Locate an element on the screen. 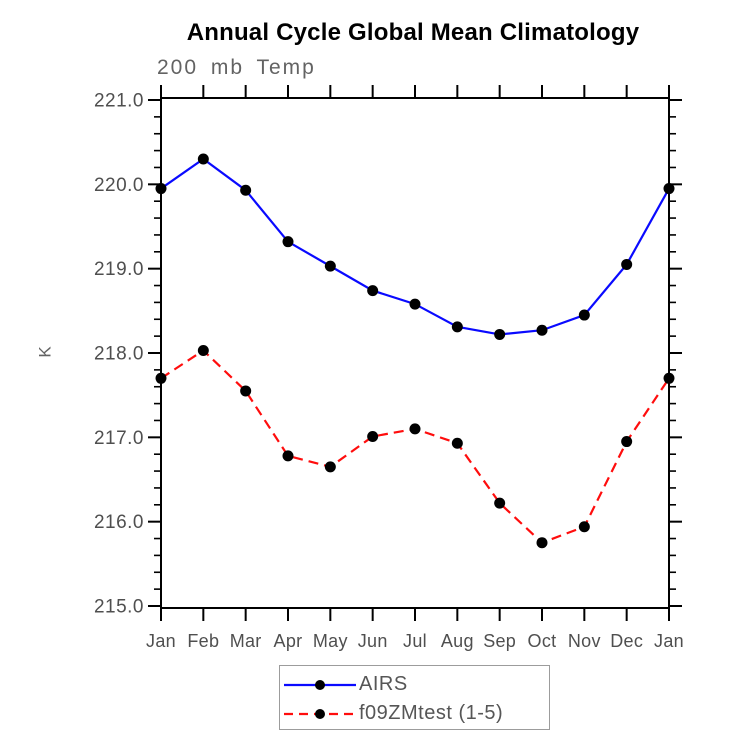 The image size is (733, 741). y-tick-label: 219.0 is located at coordinates (119, 269).